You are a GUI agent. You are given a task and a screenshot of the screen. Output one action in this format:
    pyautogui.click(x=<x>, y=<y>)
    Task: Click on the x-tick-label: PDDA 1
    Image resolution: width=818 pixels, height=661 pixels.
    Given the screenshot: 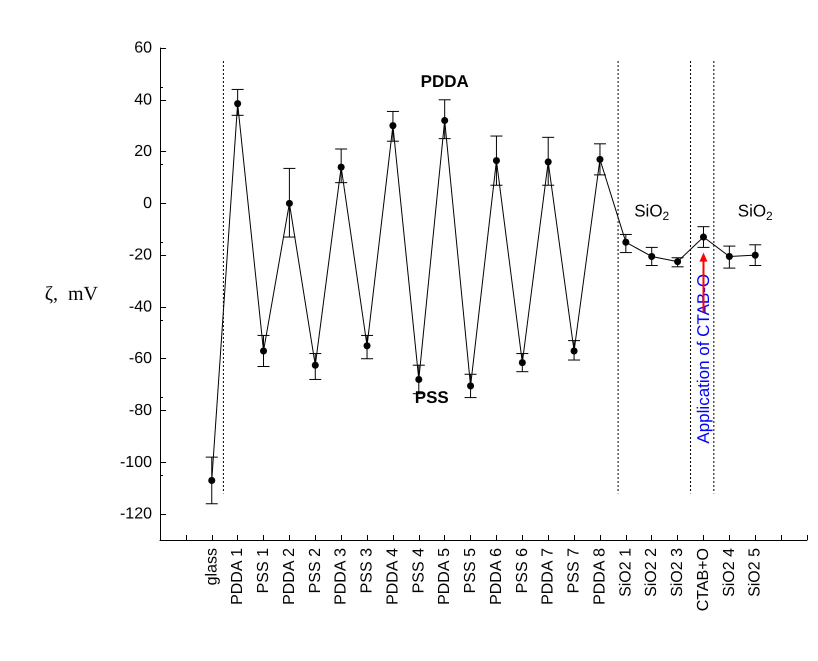 What is the action you would take?
    pyautogui.click(x=237, y=576)
    